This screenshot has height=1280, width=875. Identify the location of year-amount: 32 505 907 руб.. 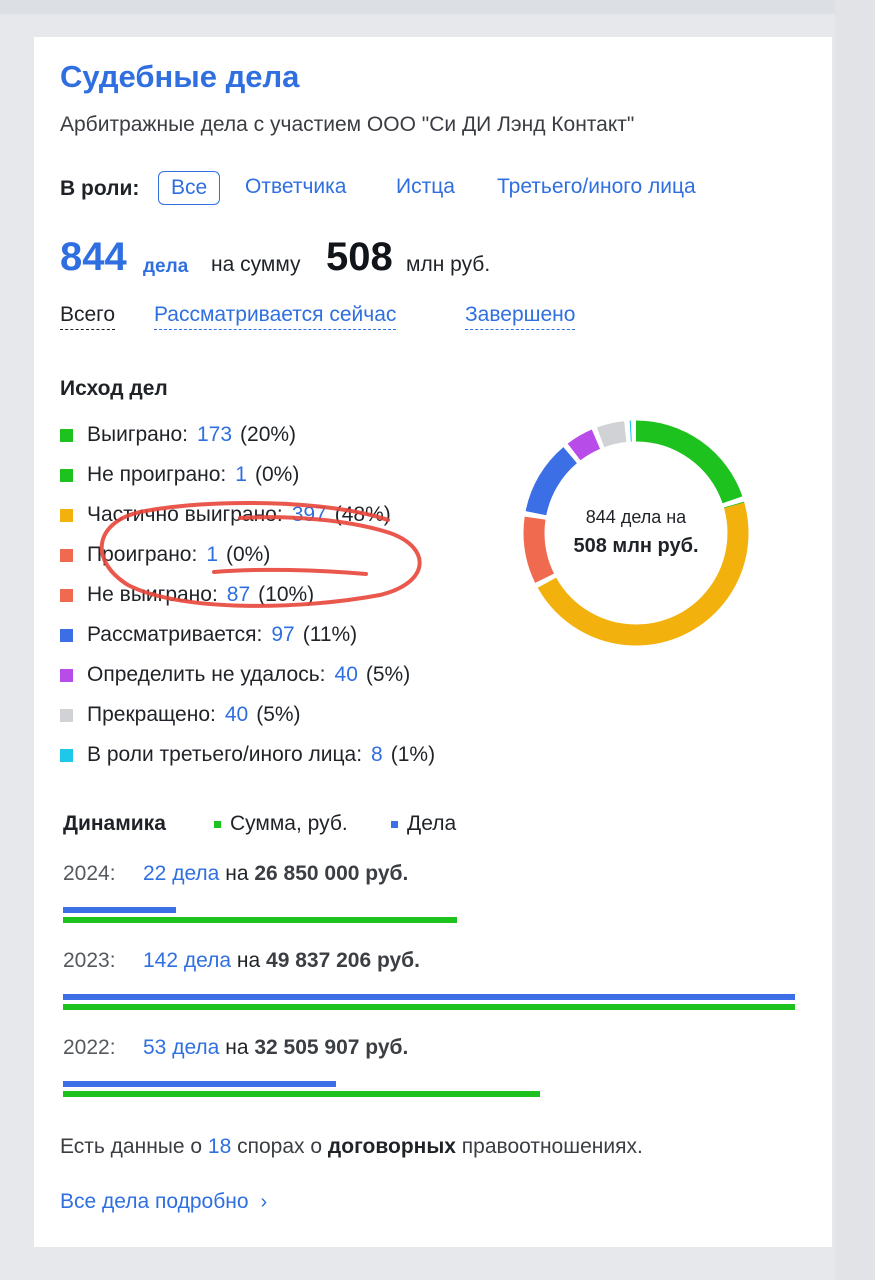
(331, 1047).